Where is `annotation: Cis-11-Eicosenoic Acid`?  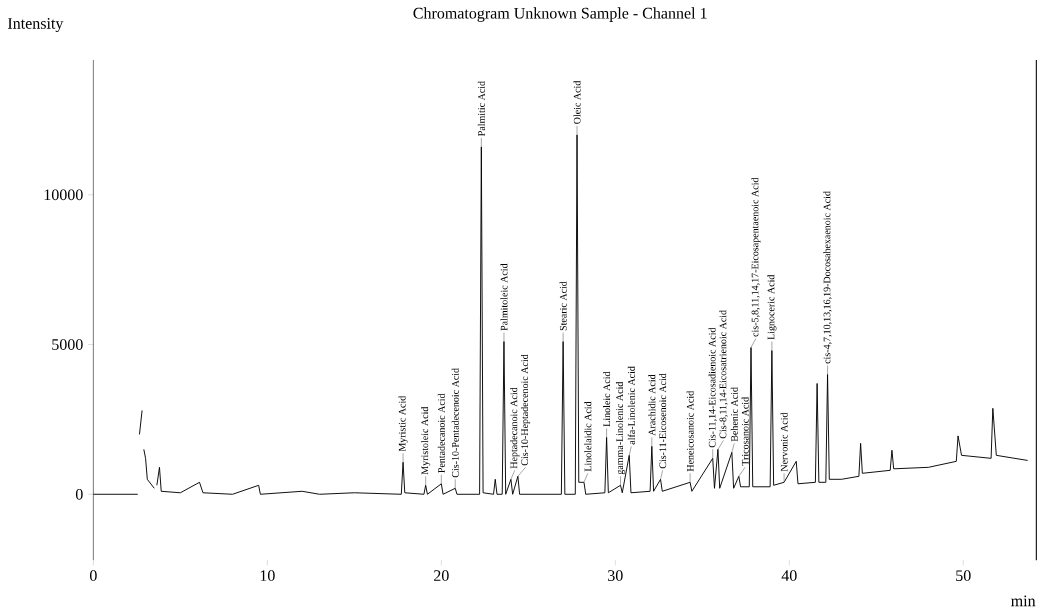
annotation: Cis-11-Eicosenoic Acid is located at coordinates (663, 421).